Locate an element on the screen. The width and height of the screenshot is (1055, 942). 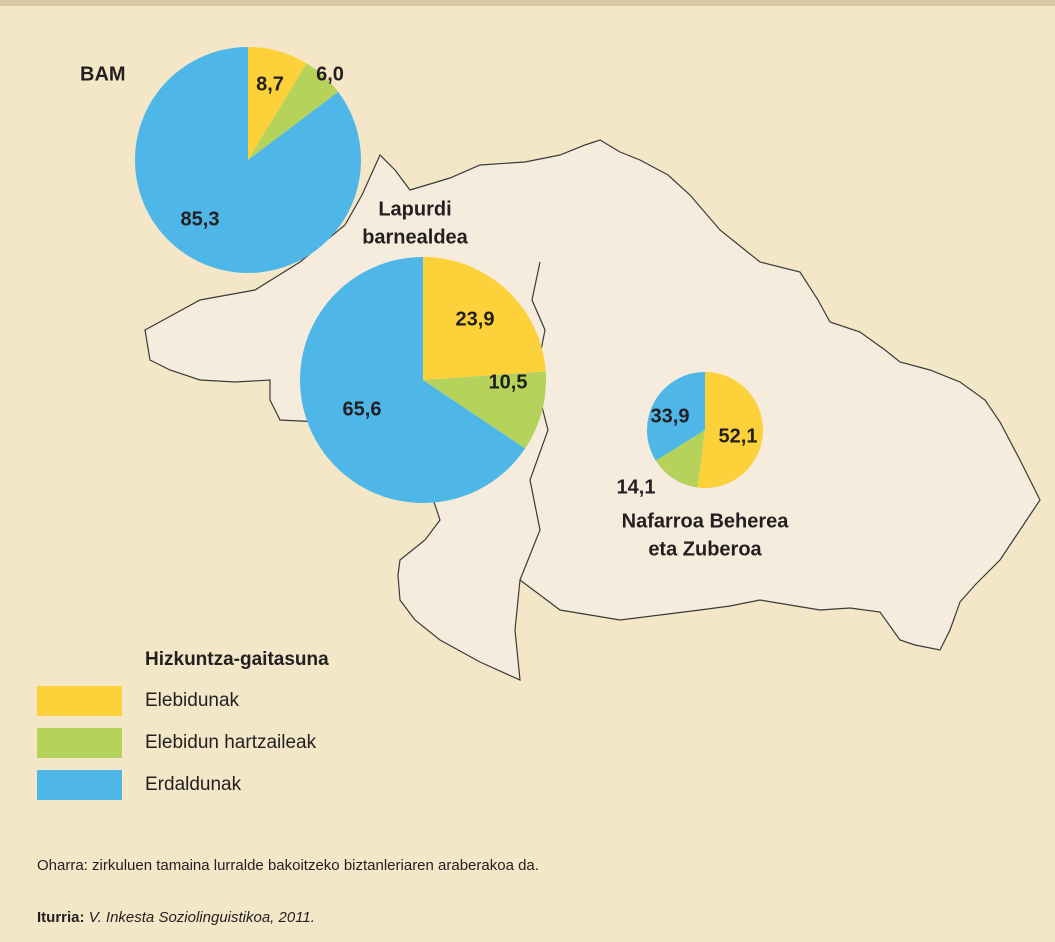
value-label: 52,1 is located at coordinates (738, 436).